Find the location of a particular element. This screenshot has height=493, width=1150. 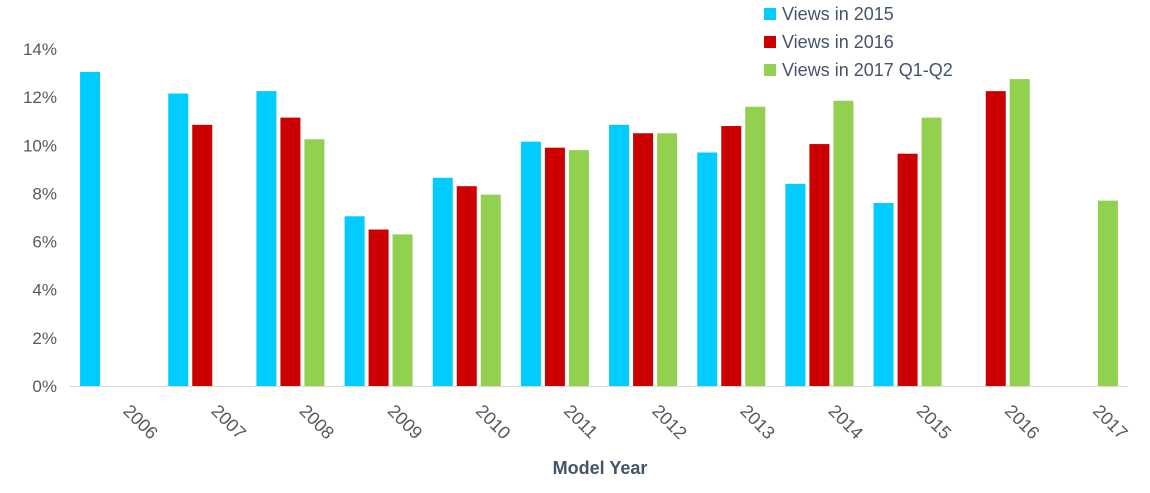

y-tick-label: 2% is located at coordinates (44, 338).